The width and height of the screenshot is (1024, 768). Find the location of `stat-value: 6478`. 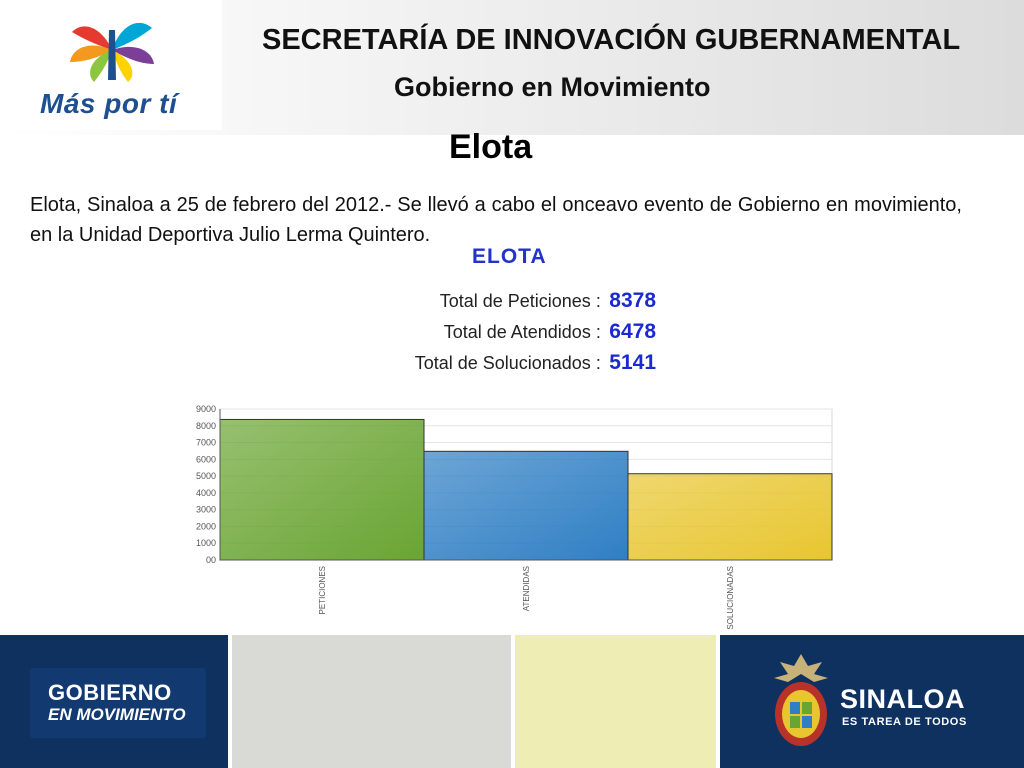

stat-value: 6478 is located at coordinates (632, 331).